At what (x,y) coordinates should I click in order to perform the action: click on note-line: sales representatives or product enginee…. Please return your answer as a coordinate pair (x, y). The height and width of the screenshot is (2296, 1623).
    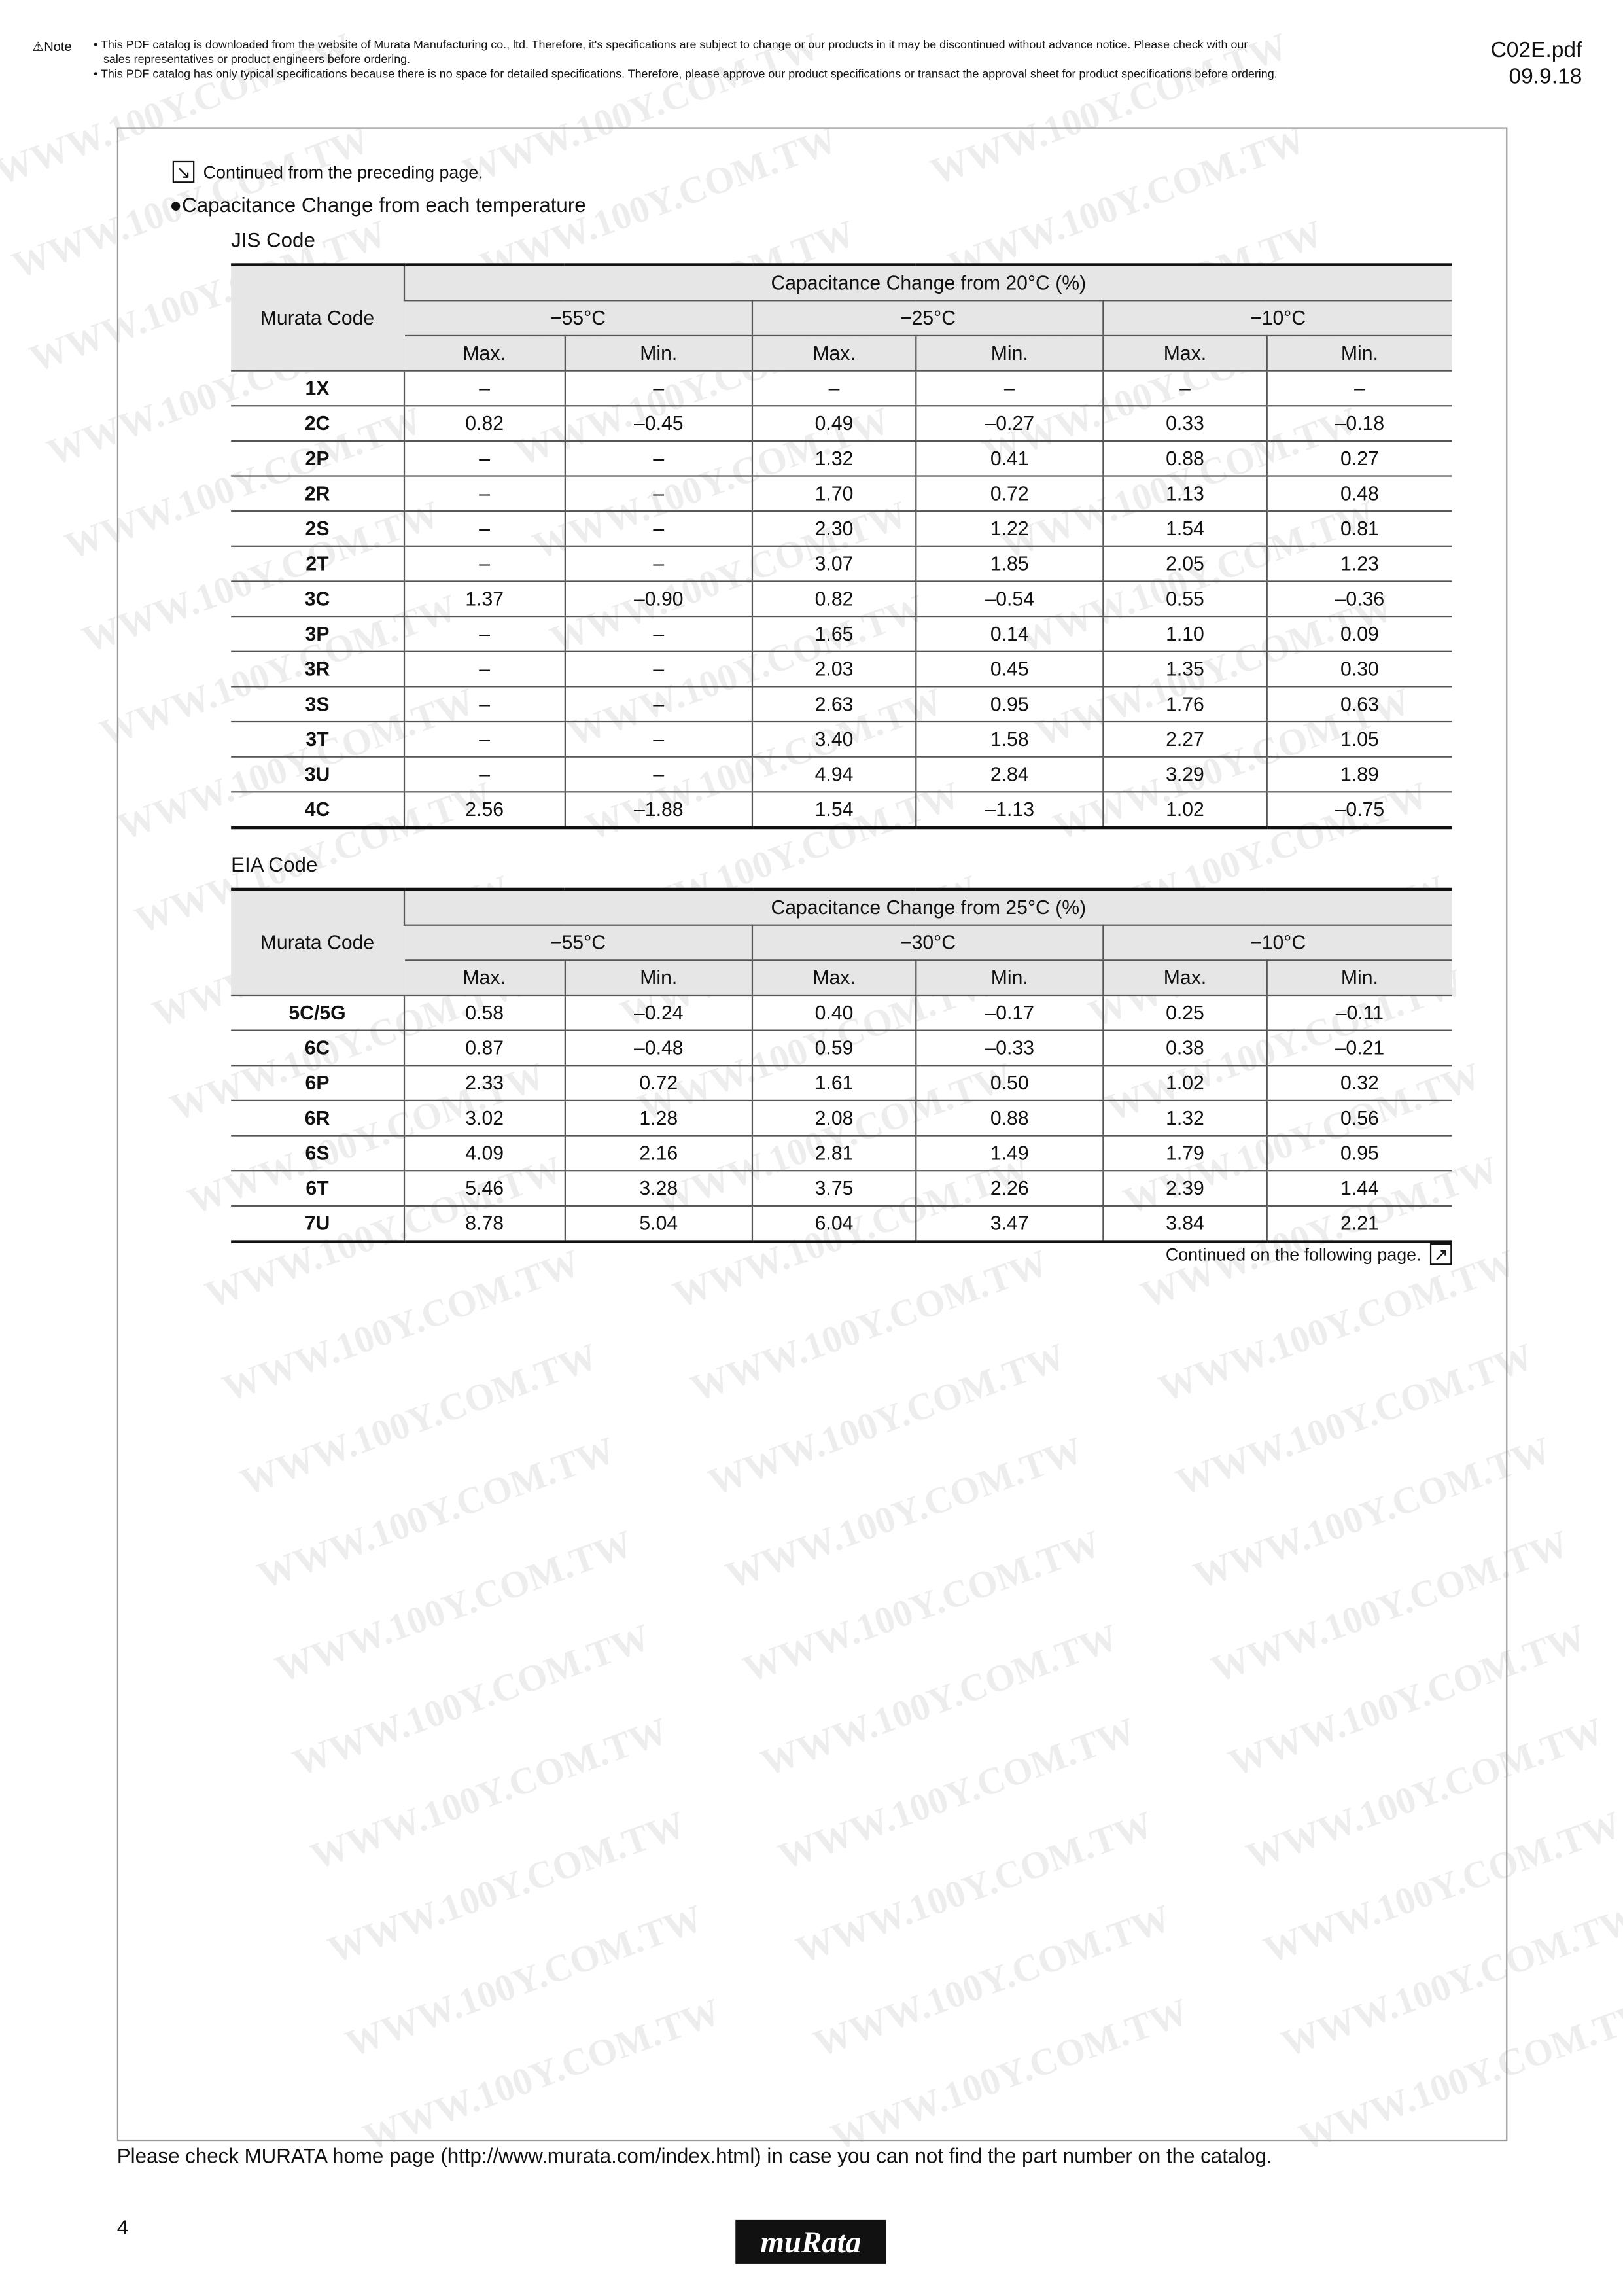
    Looking at the image, I should click on (253, 59).